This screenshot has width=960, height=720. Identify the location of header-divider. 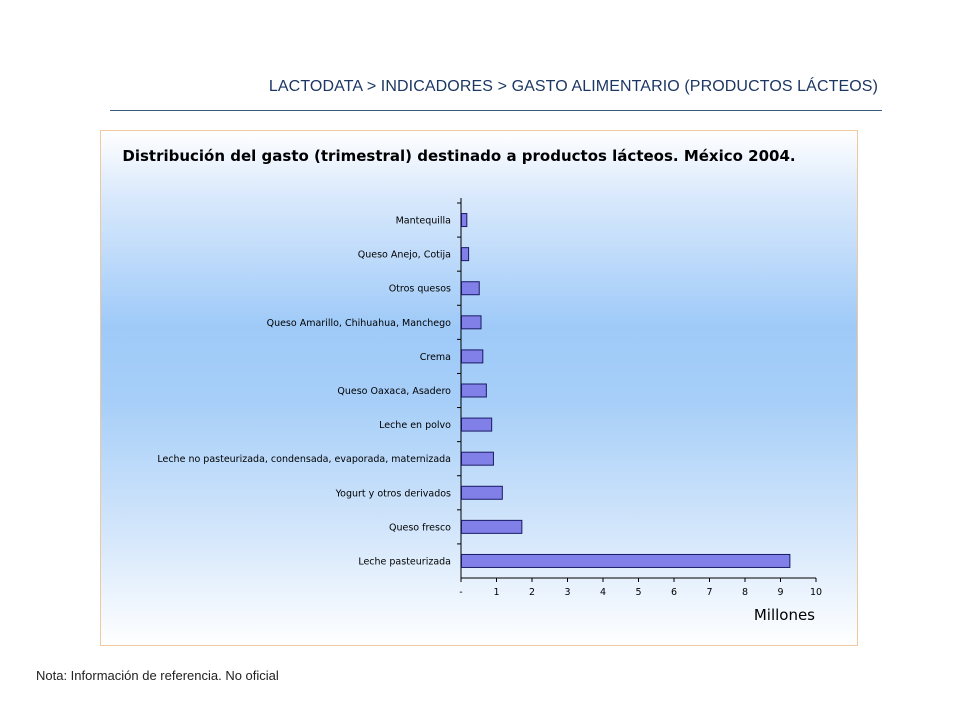
(496, 110).